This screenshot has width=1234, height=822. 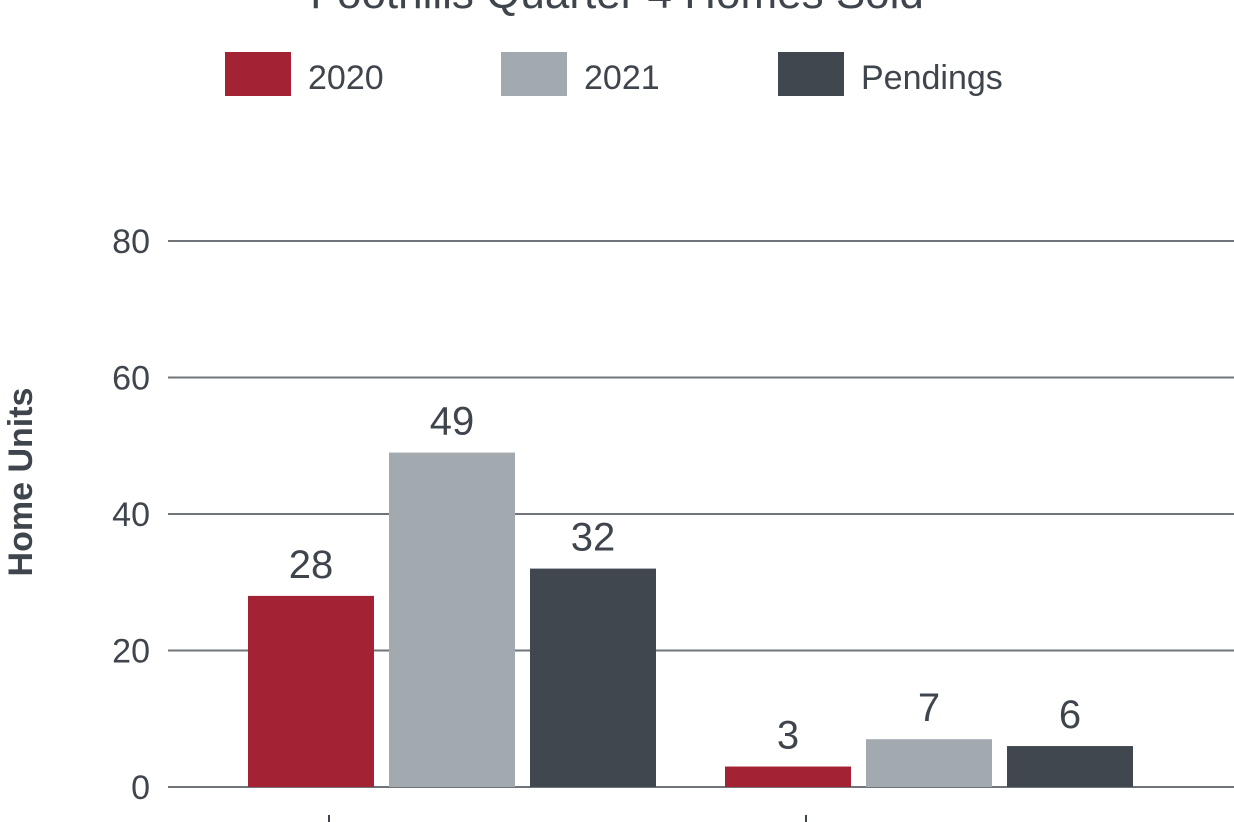 What do you see at coordinates (131, 379) in the screenshot?
I see `y-tick-label: 60` at bounding box center [131, 379].